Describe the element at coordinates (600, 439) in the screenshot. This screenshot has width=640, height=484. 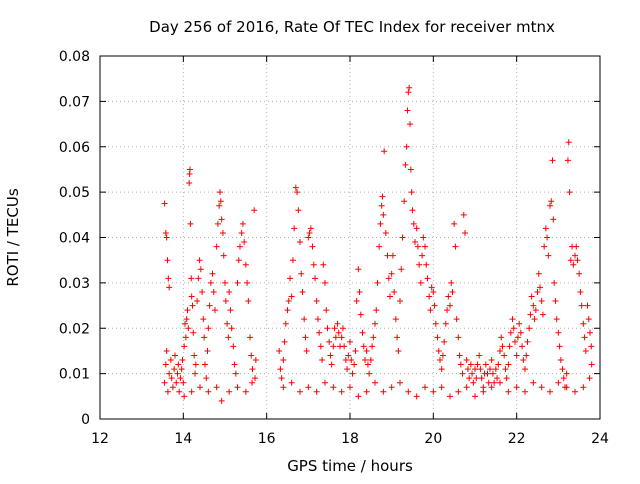
I see `x-tick-label: 24` at that location.